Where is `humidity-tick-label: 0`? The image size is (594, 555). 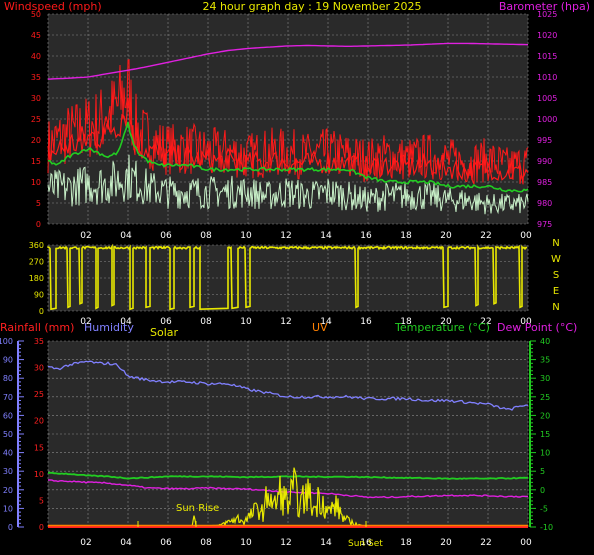
humidity-tick-label: 0 is located at coordinates (10, 527).